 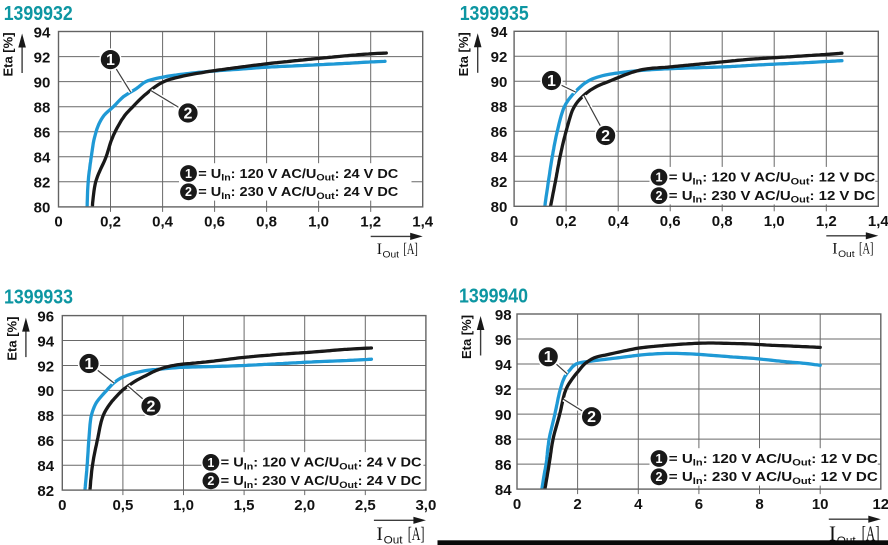 What do you see at coordinates (304, 505) in the screenshot?
I see `svg-text: 2,0` at bounding box center [304, 505].